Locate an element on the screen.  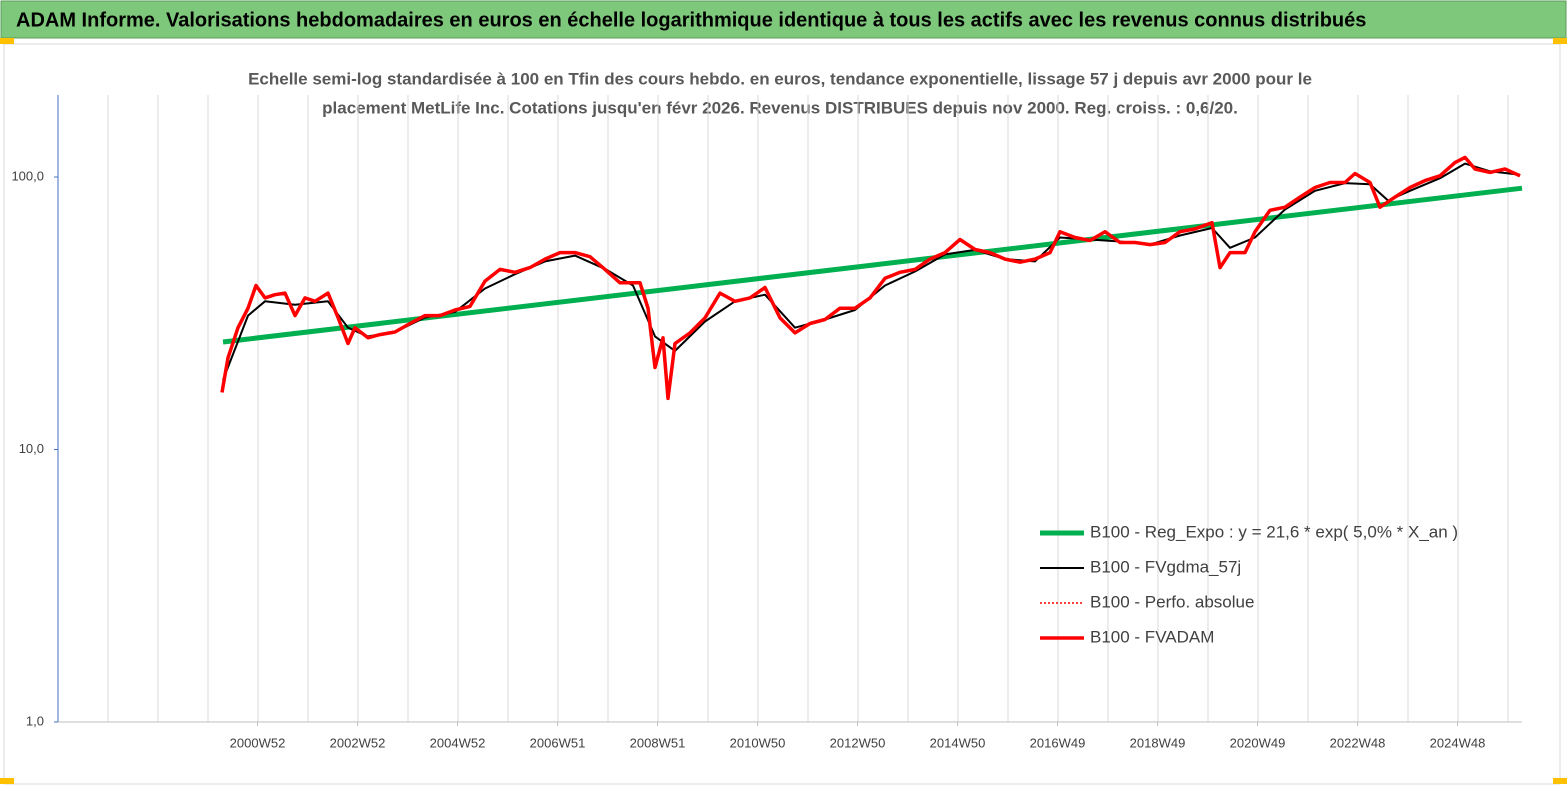
legend-label: B100 - Perfo. absolue is located at coordinates (1172, 601).